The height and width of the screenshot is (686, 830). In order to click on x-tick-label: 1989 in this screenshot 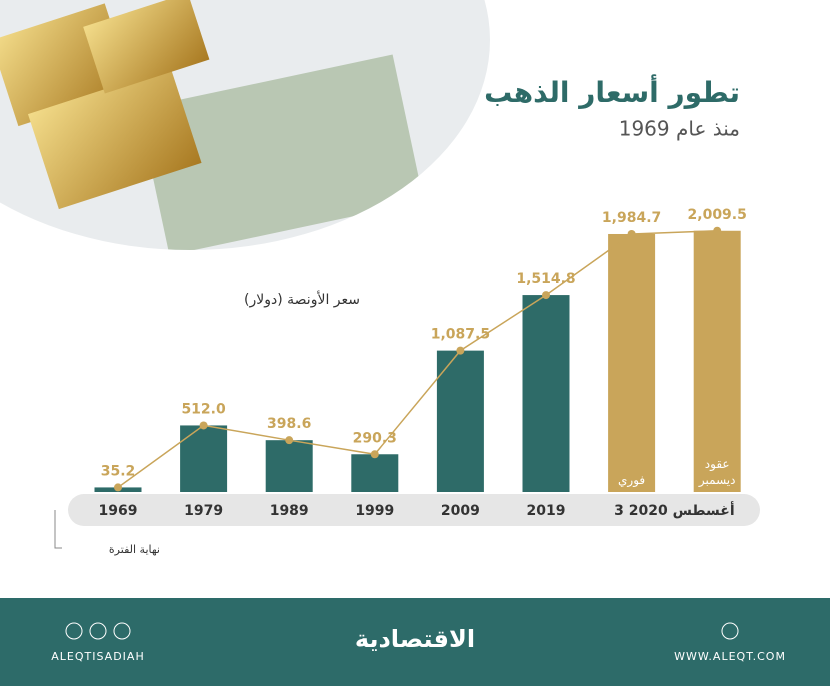, I will do `click(289, 511)`.